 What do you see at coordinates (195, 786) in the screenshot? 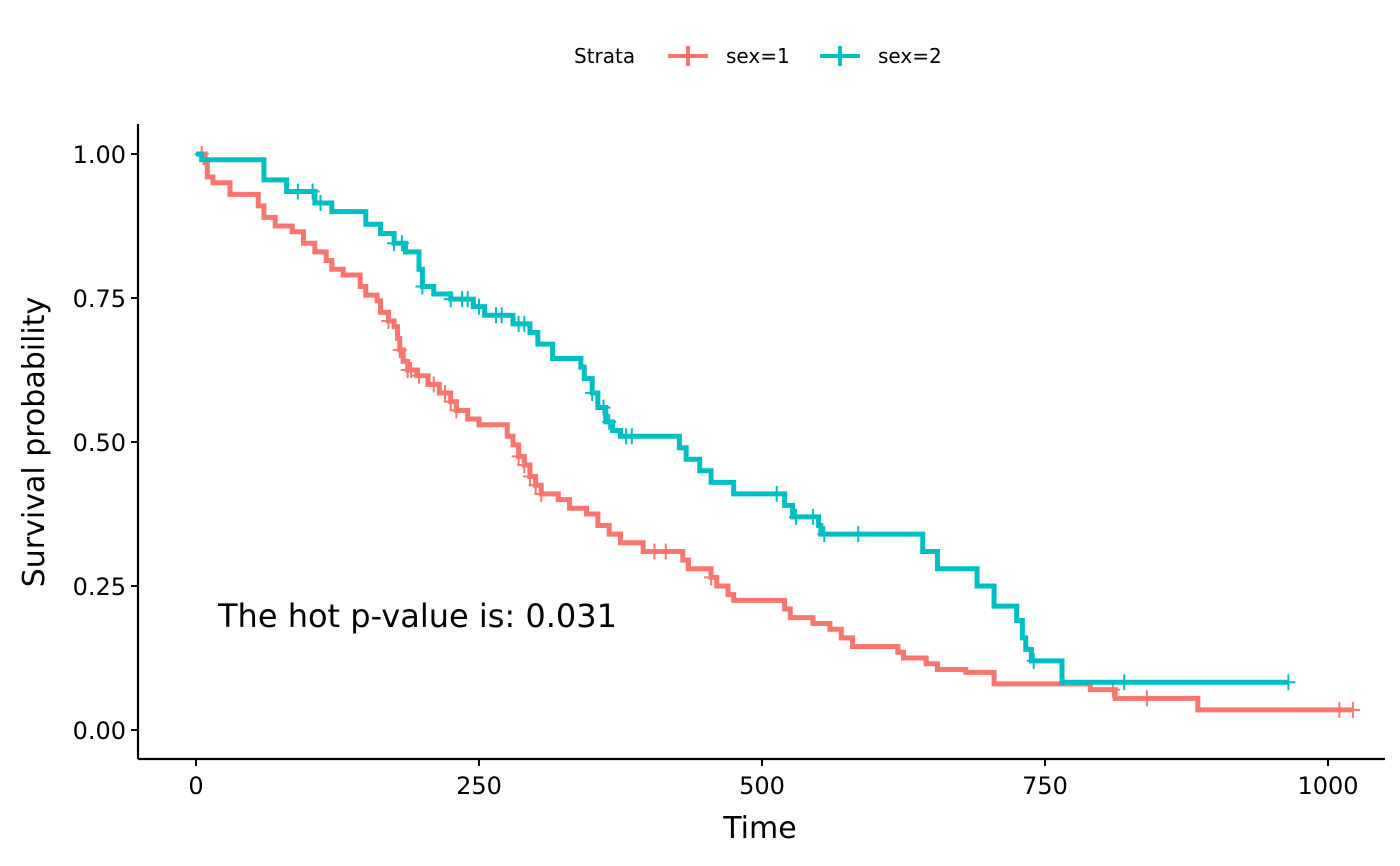
I see `x-tick-label: 0` at bounding box center [195, 786].